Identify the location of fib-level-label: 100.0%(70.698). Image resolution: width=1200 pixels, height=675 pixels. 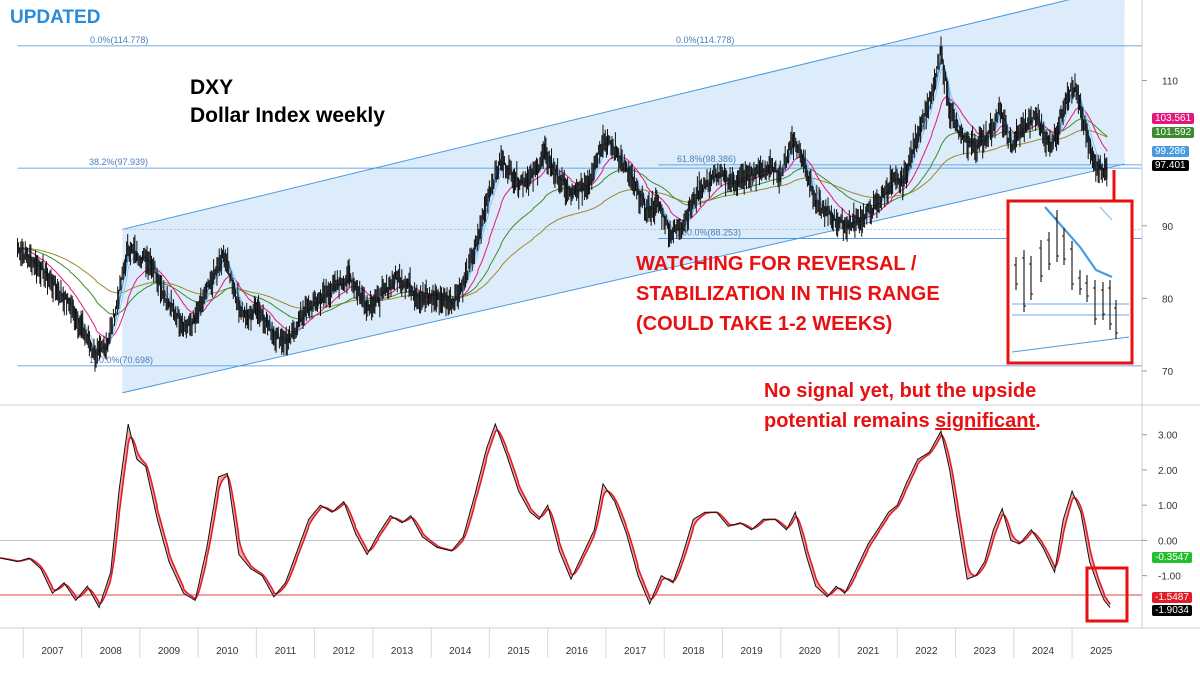
(121, 360).